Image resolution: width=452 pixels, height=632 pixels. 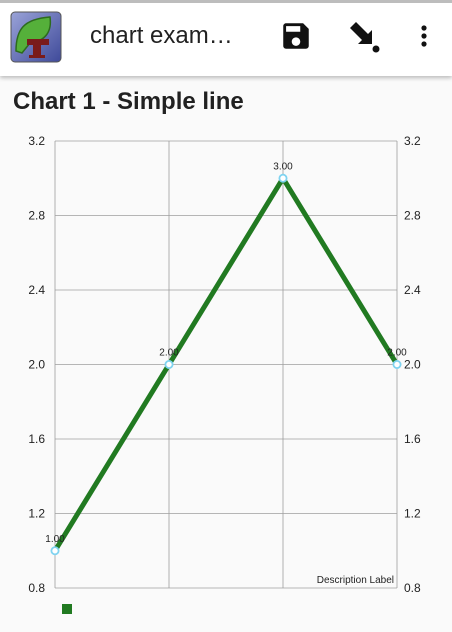 I want to click on y-tick-label-right: 1.2, so click(x=412, y=514).